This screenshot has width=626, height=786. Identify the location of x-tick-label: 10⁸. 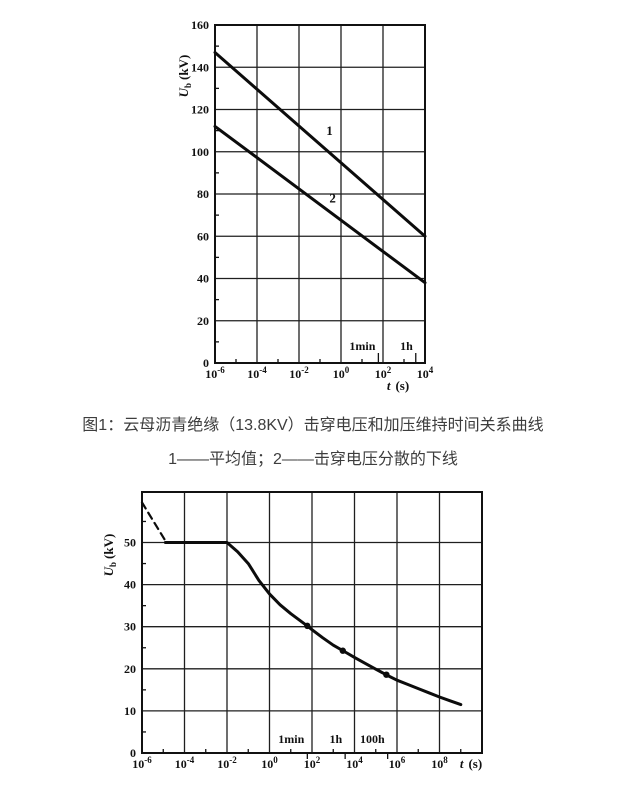
(439, 763).